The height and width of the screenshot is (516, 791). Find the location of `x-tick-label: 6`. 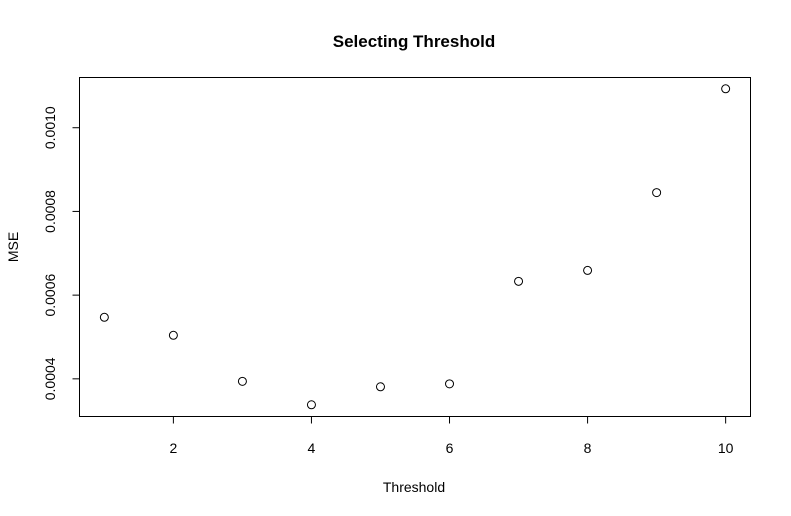

x-tick-label: 6 is located at coordinates (450, 448).